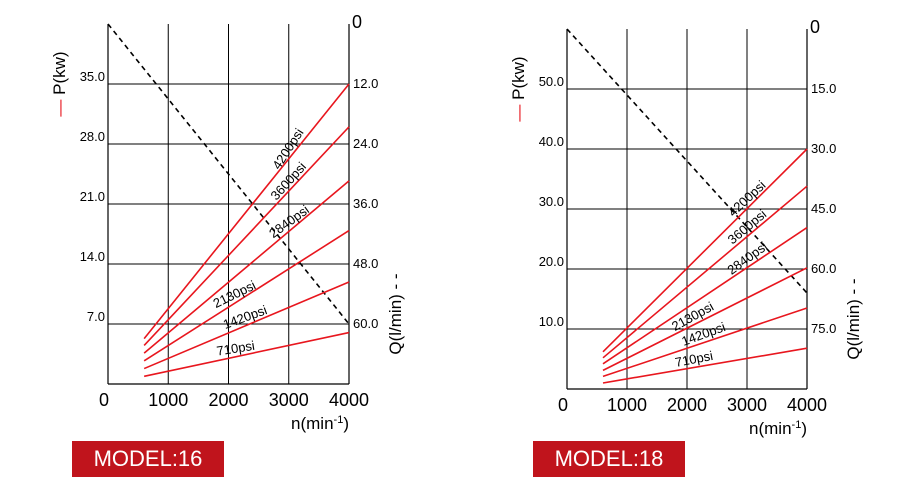 The width and height of the screenshot is (899, 491). What do you see at coordinates (551, 81) in the screenshot?
I see `panel2-left-tick-label: 50.0` at bounding box center [551, 81].